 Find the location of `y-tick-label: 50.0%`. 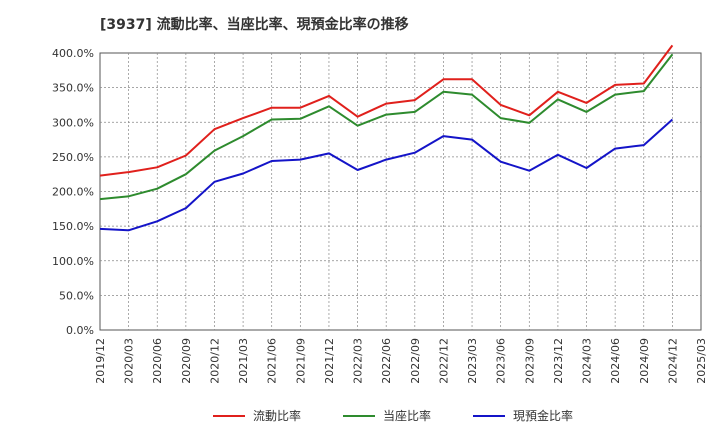

y-tick-label: 50.0% is located at coordinates (76, 295).